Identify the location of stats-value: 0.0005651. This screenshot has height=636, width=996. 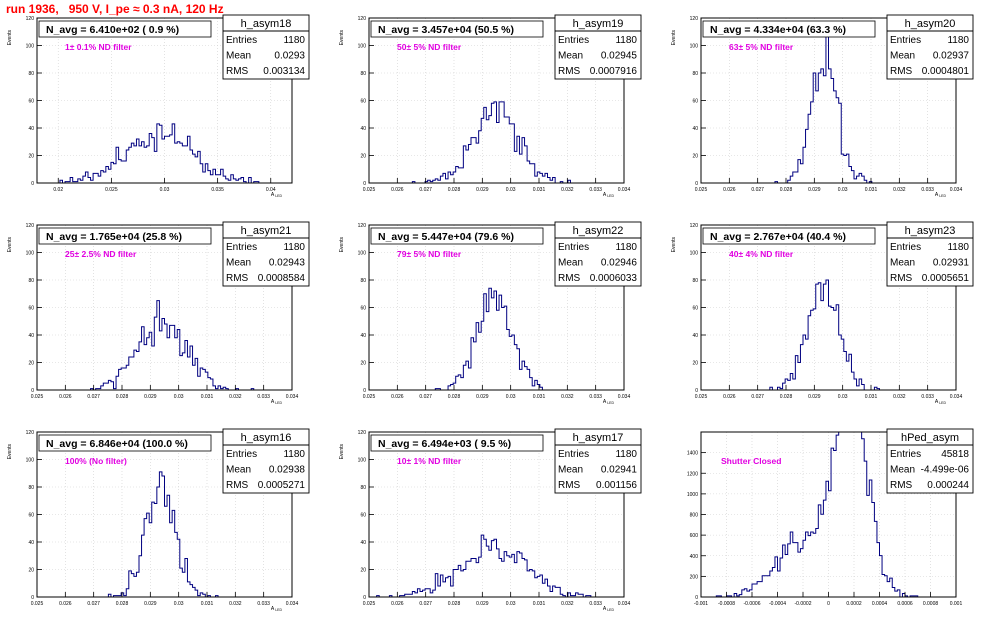
(946, 278).